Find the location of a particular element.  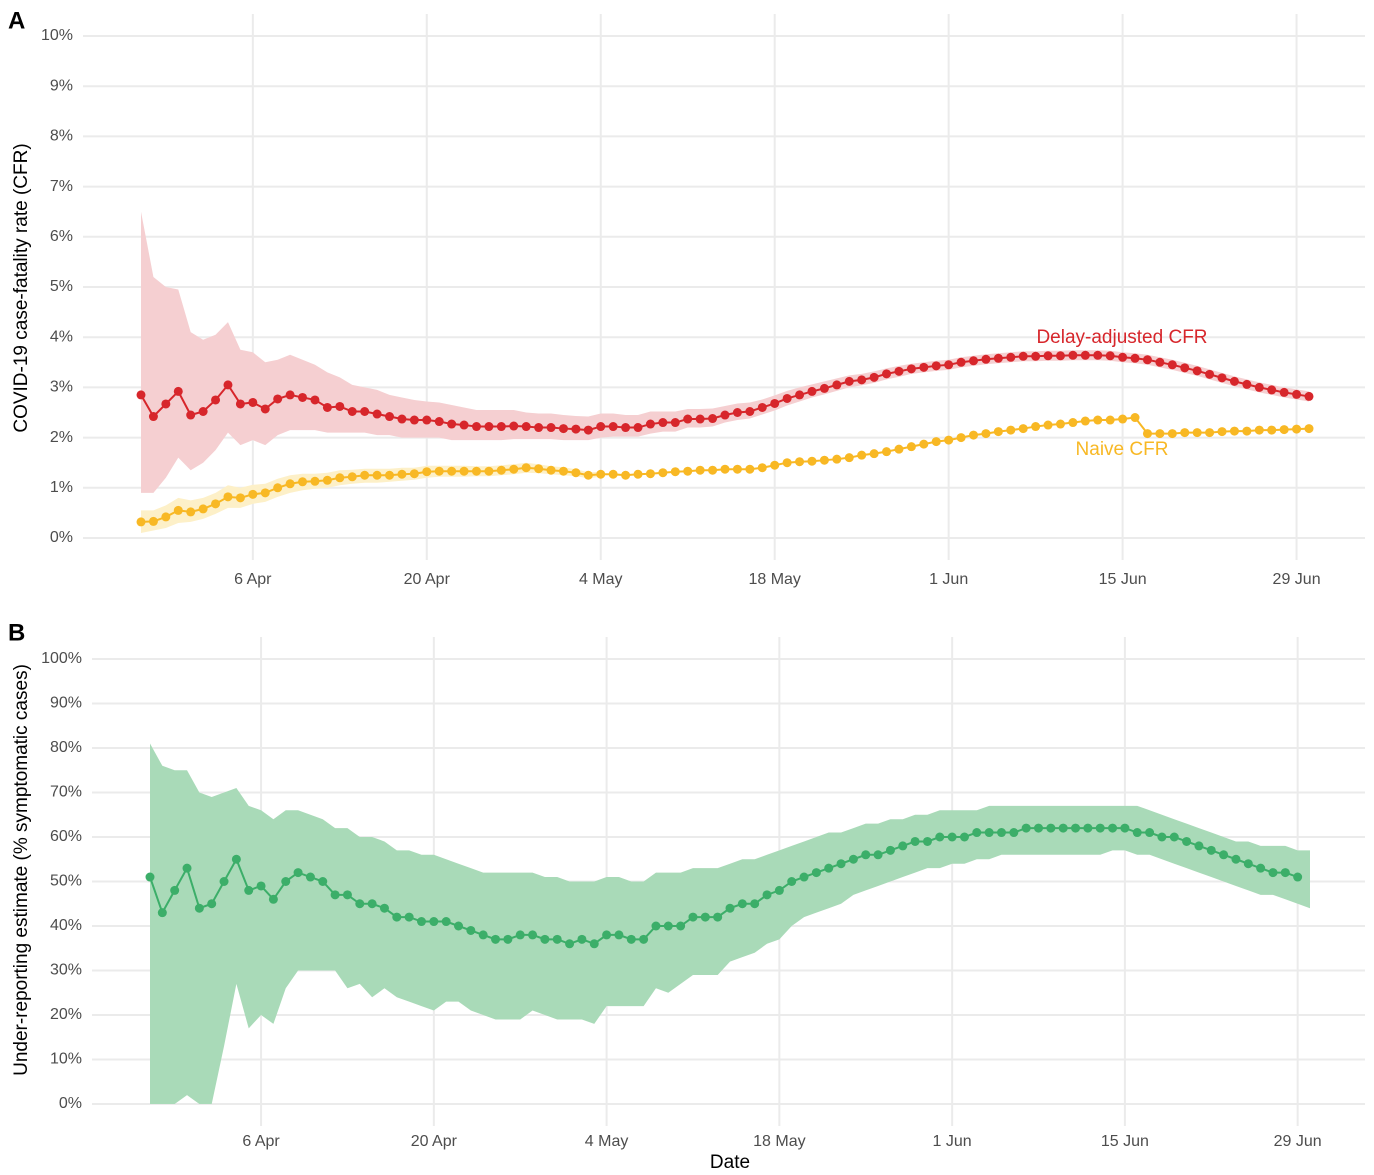

x-tick-label: 6 Apr is located at coordinates (253, 579).